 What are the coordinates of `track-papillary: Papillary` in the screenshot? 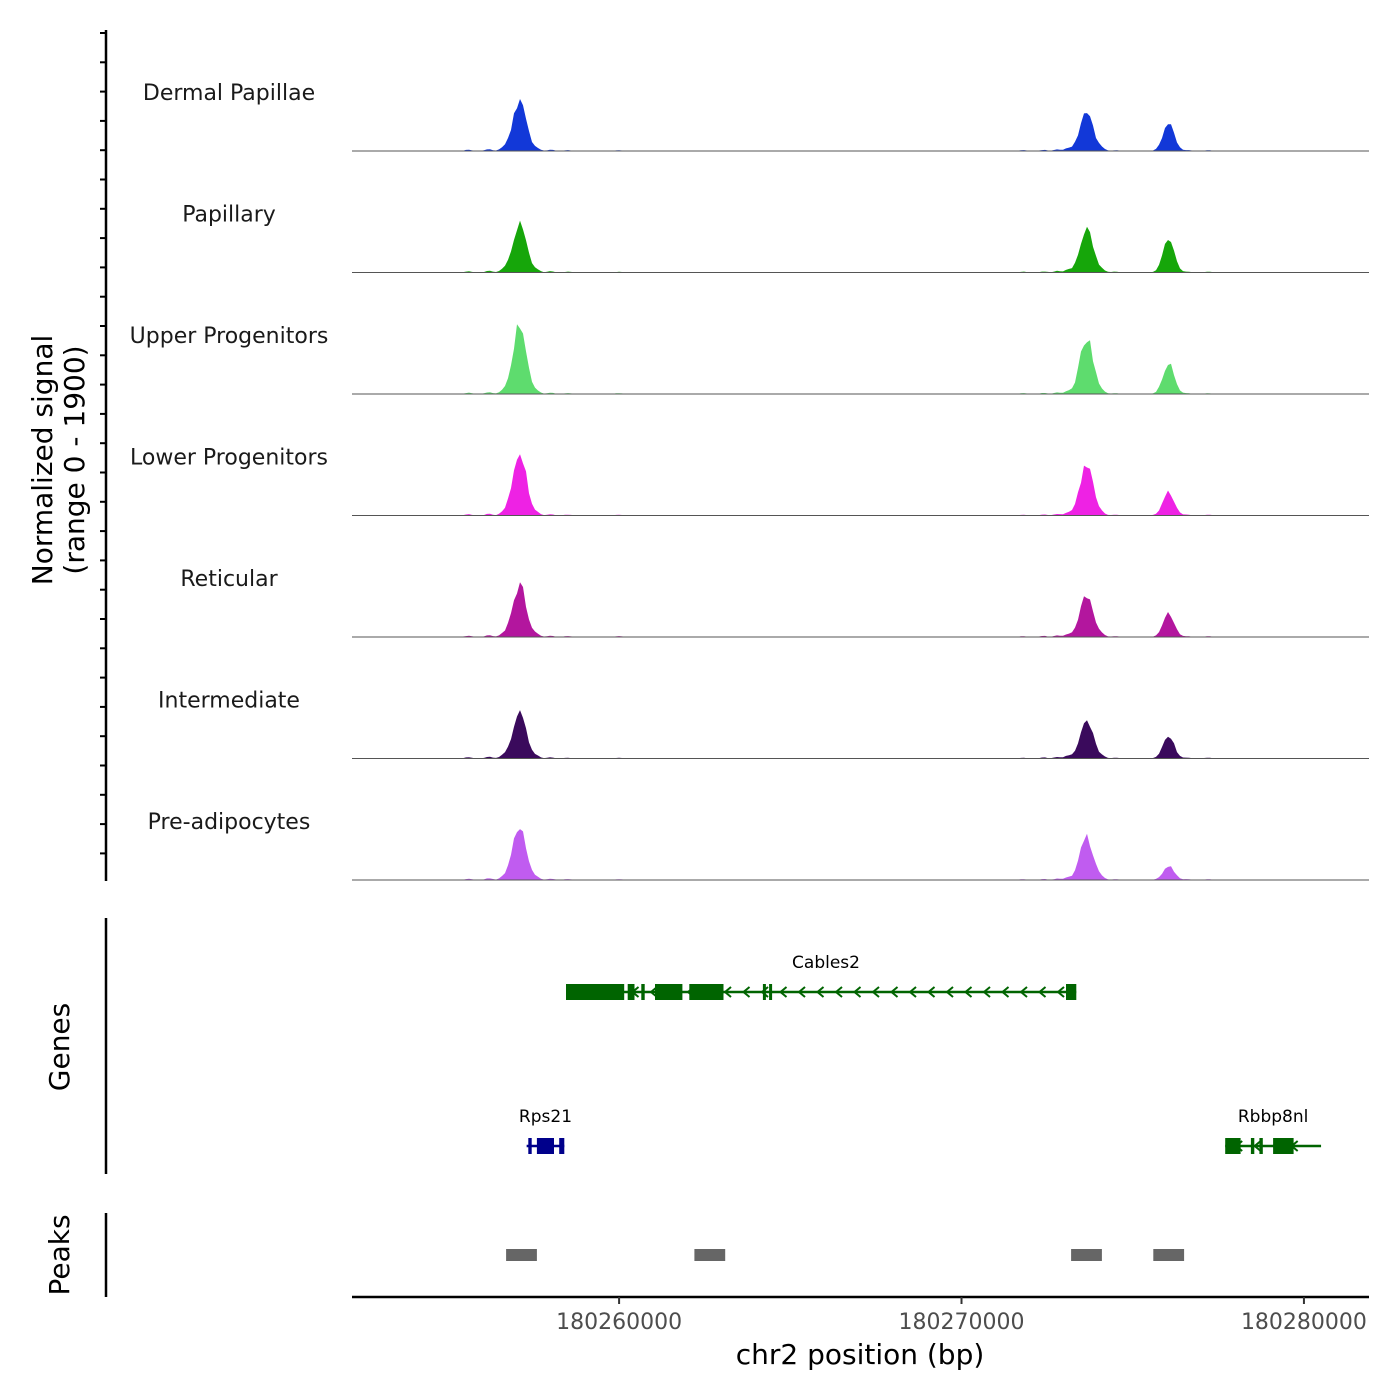 It's located at (775, 238).